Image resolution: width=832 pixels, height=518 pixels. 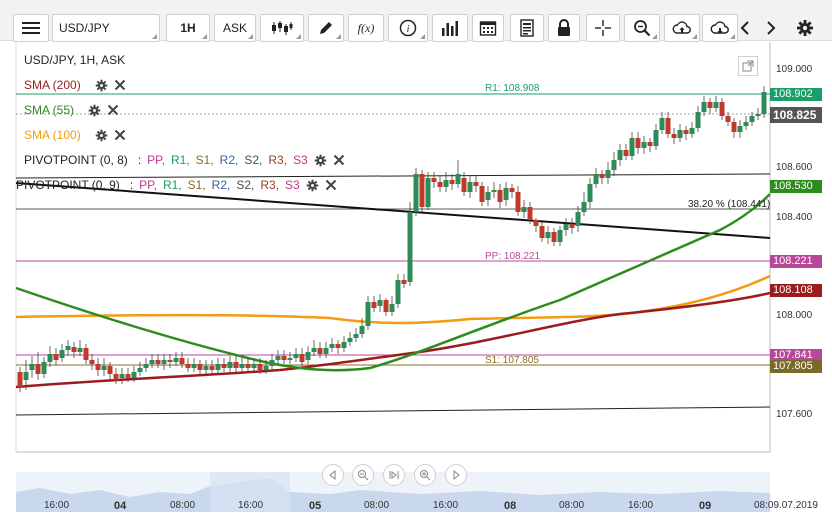 What do you see at coordinates (84, 28) in the screenshot?
I see `symbol-label: USD/JPY` at bounding box center [84, 28].